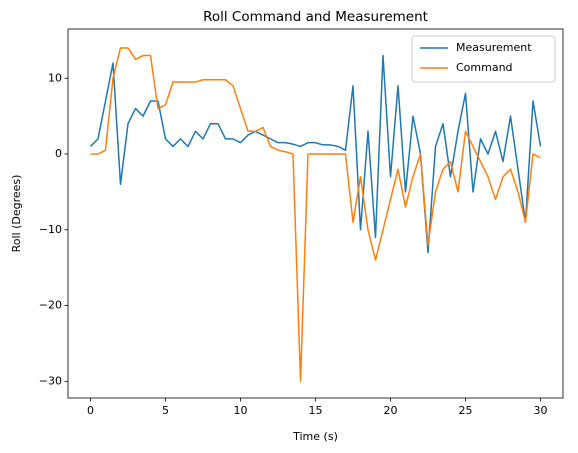 The image size is (578, 453). Describe the element at coordinates (541, 410) in the screenshot. I see `x-tick-label: 30` at that location.